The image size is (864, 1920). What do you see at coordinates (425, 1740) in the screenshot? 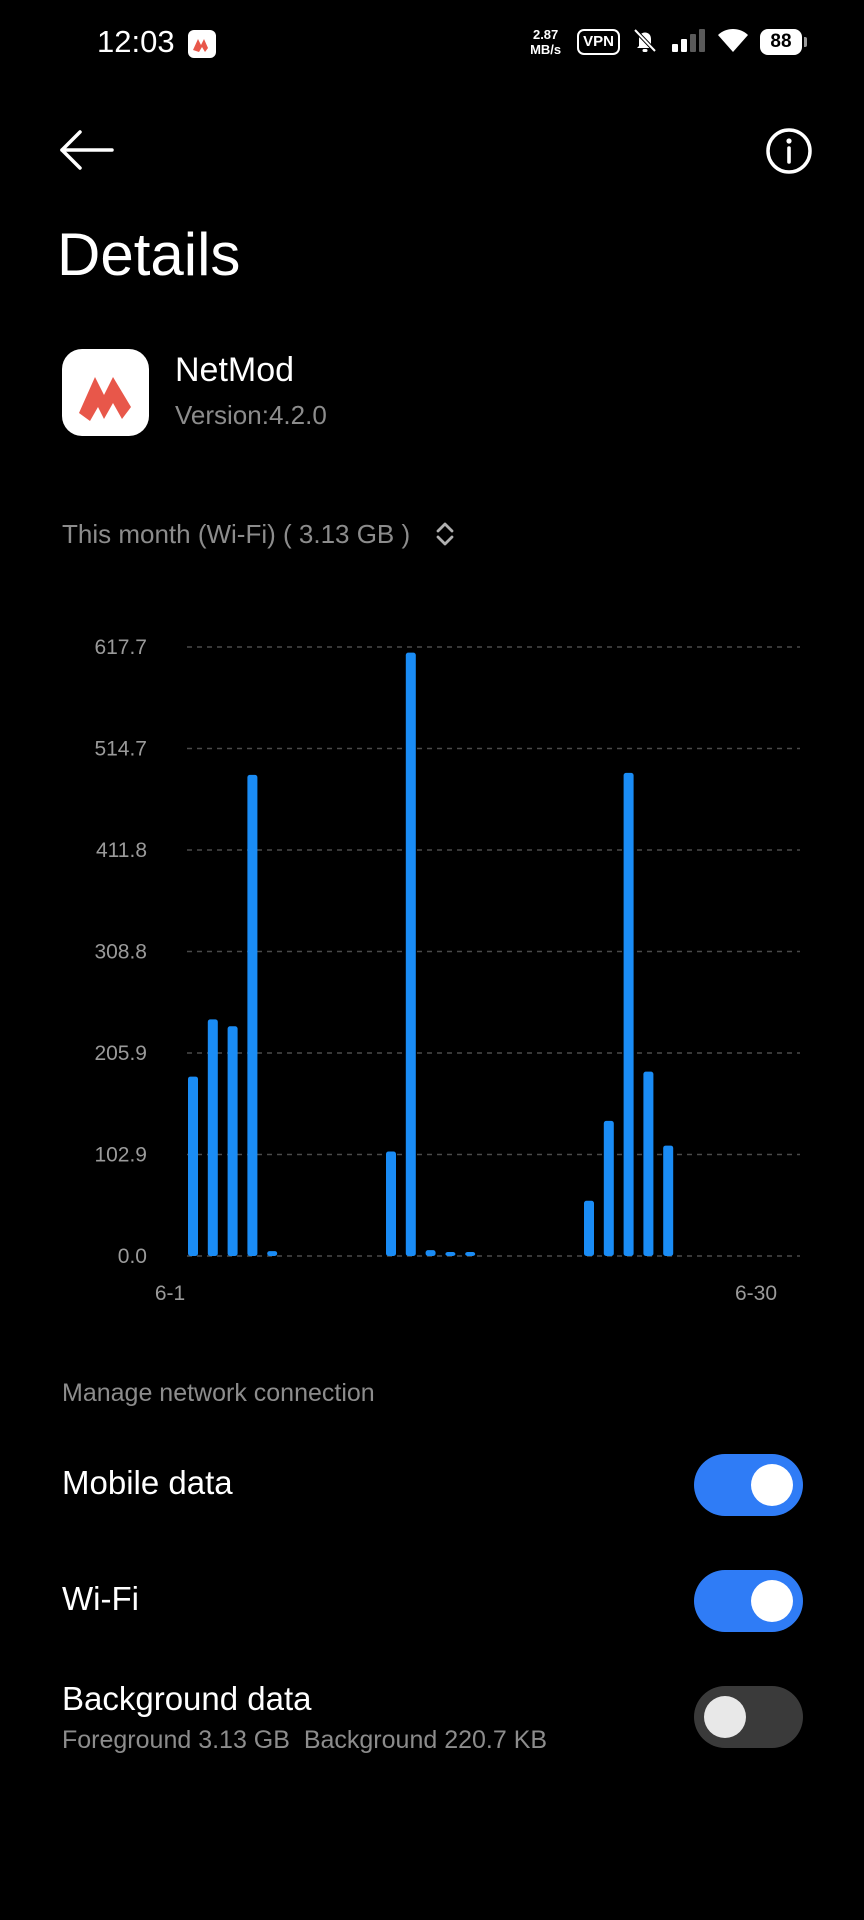
I see `background-usage: Background 220.7 KB` at bounding box center [425, 1740].